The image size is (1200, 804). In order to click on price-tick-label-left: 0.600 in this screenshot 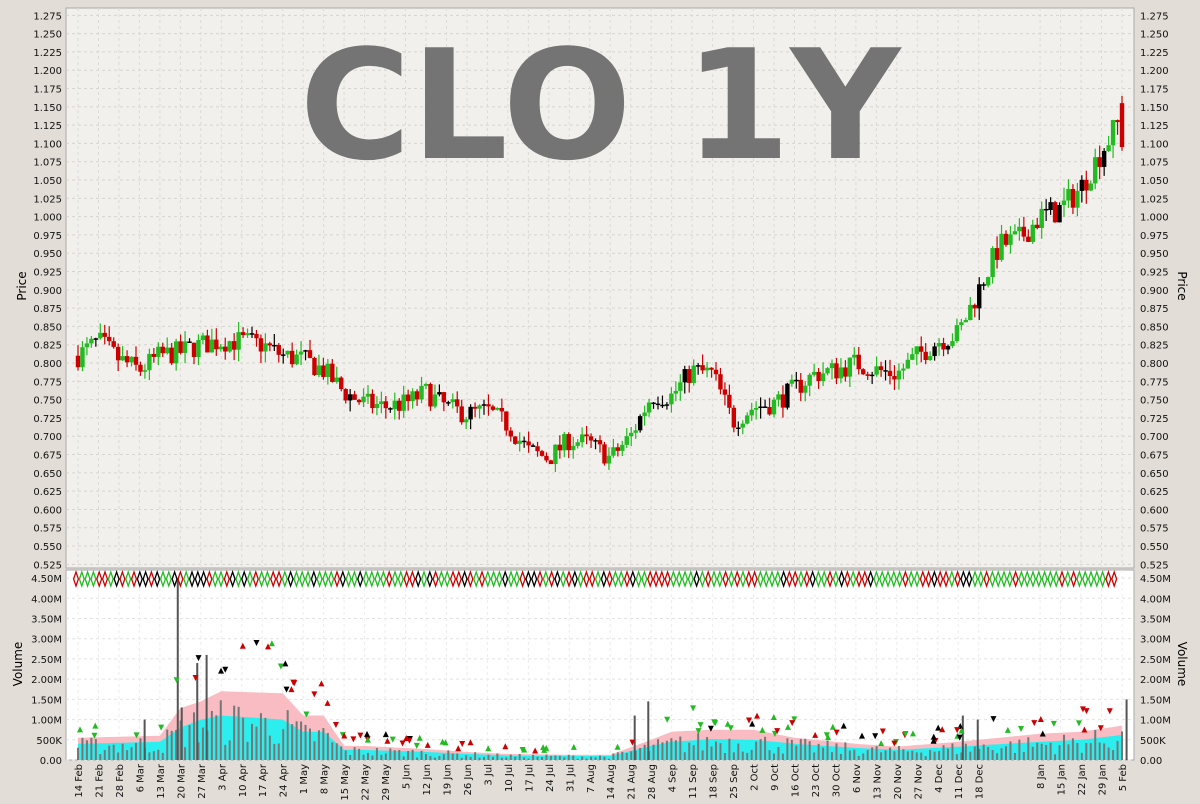, I will do `click(47, 510)`.